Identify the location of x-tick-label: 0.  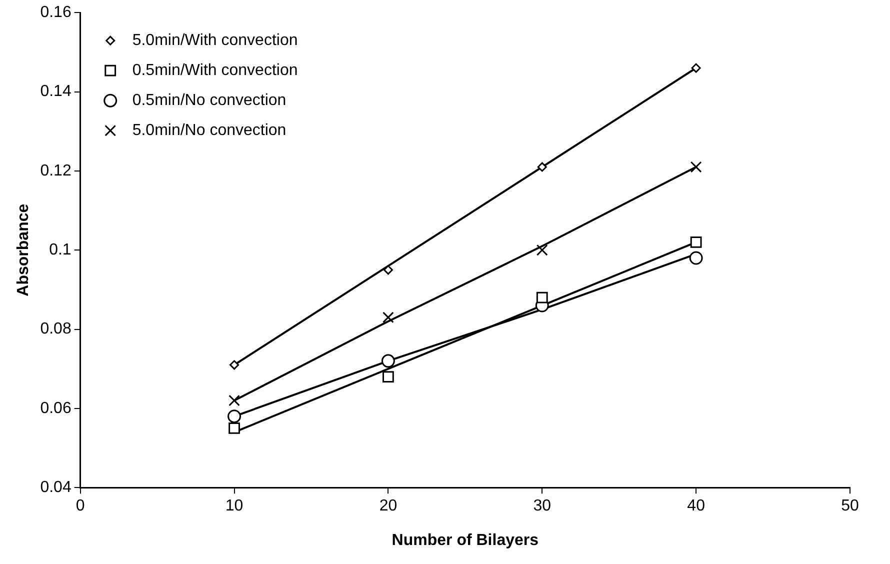
(80, 506).